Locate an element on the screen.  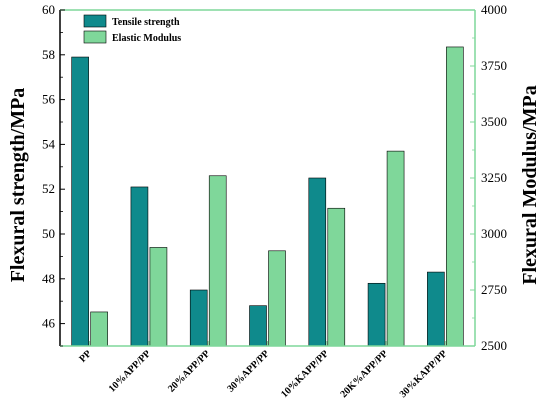
y-tick-label-right: 3250 is located at coordinates (494, 177).